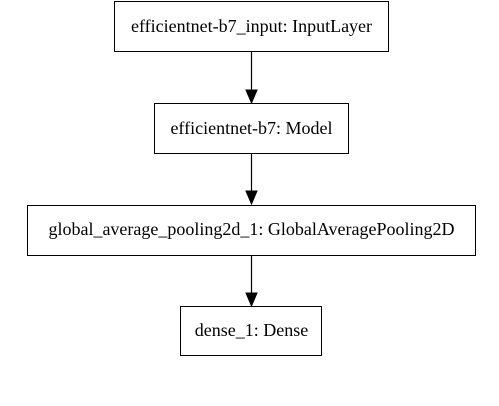 This screenshot has height=406, width=499. I want to click on node-efficientnet-b7-model: efficientnet-b7: Model, so click(251, 128).